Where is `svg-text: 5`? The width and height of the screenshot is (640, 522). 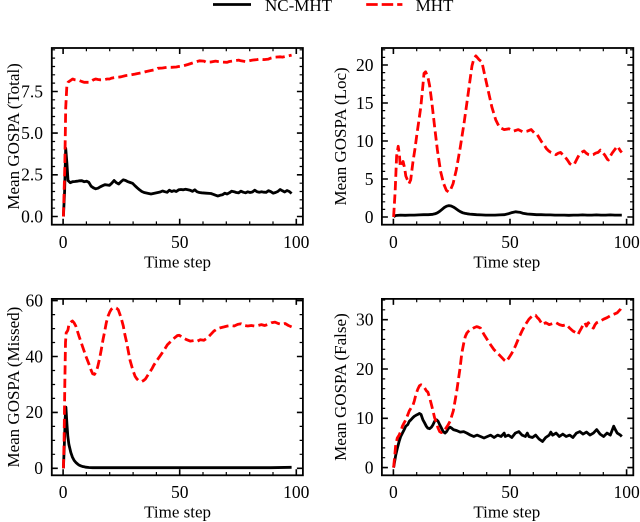 svg-text: 5 is located at coordinates (369, 179).